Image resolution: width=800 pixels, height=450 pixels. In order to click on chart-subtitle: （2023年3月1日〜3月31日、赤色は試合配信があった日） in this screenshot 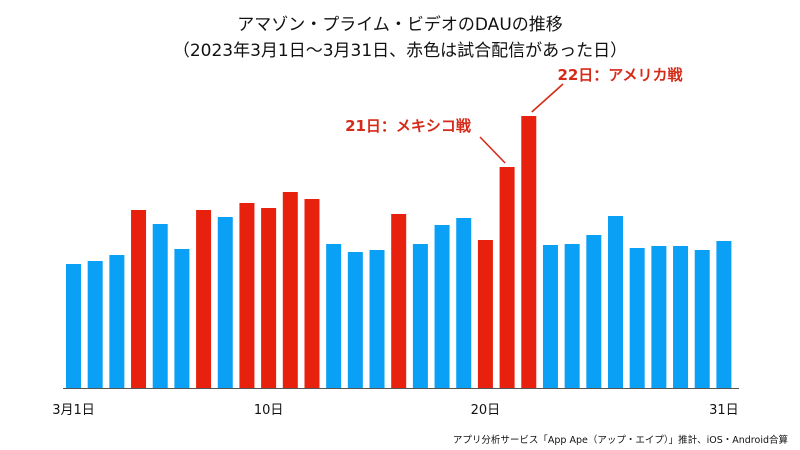, I will do `click(400, 51)`.